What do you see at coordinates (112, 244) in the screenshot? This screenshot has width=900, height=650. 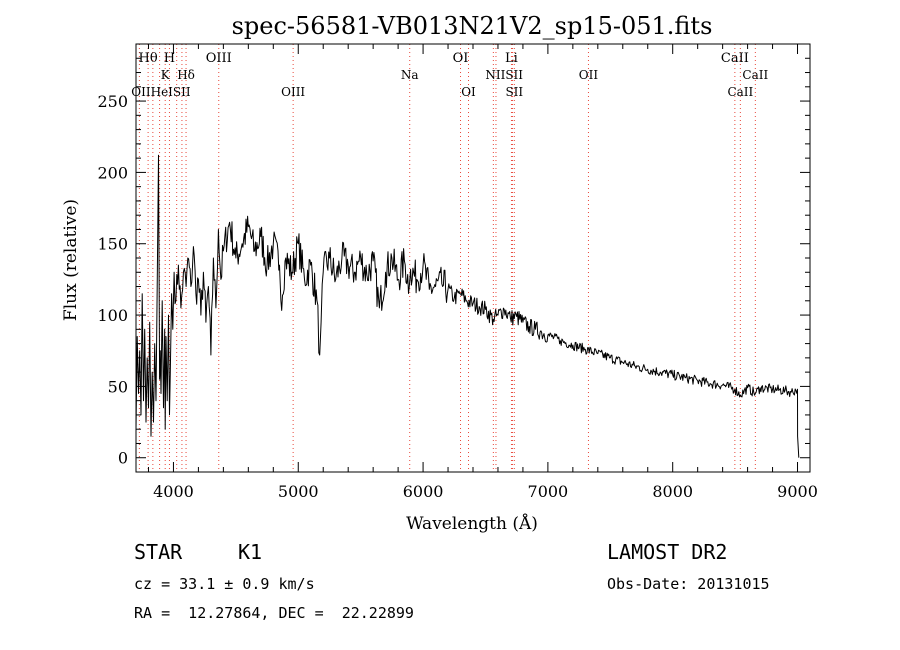 I see `y-tick-label: 150` at bounding box center [112, 244].